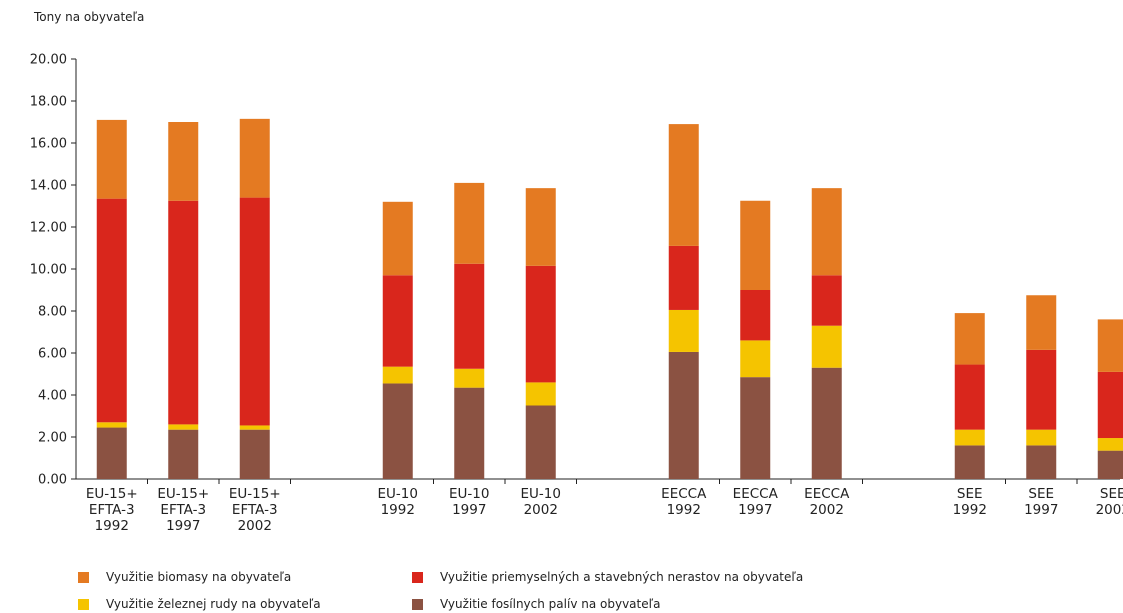 The height and width of the screenshot is (613, 1123). Describe the element at coordinates (541, 494) in the screenshot. I see `x-category-label-6-line-1: EU-10` at that location.